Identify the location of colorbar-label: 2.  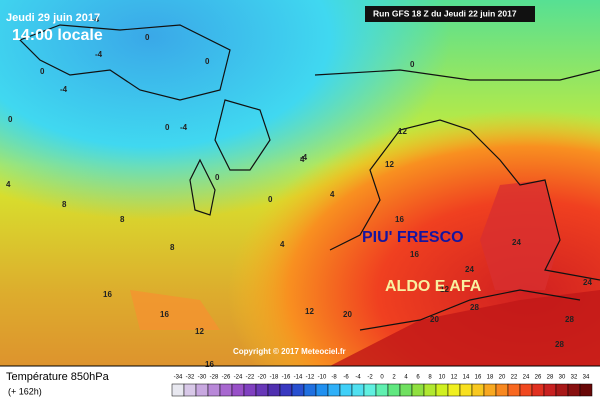
(394, 378).